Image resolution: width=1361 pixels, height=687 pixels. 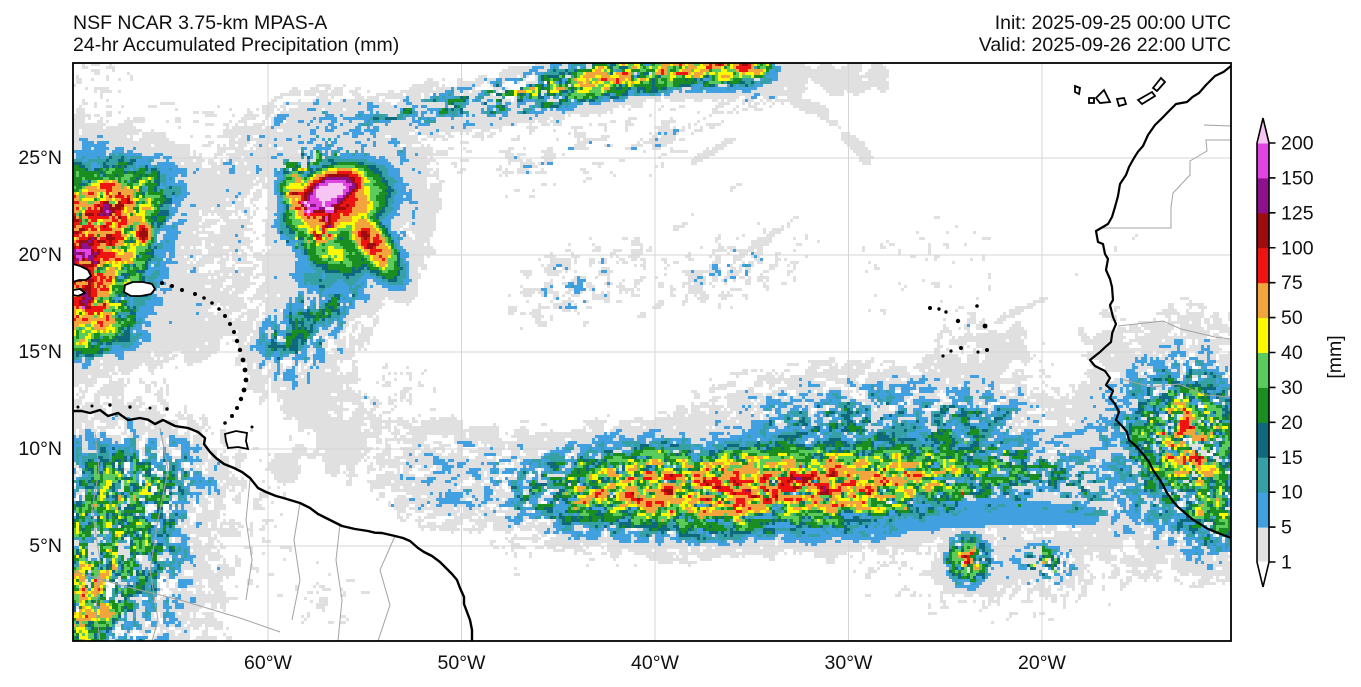 I want to click on svg-text: 100, so click(x=1297, y=248).